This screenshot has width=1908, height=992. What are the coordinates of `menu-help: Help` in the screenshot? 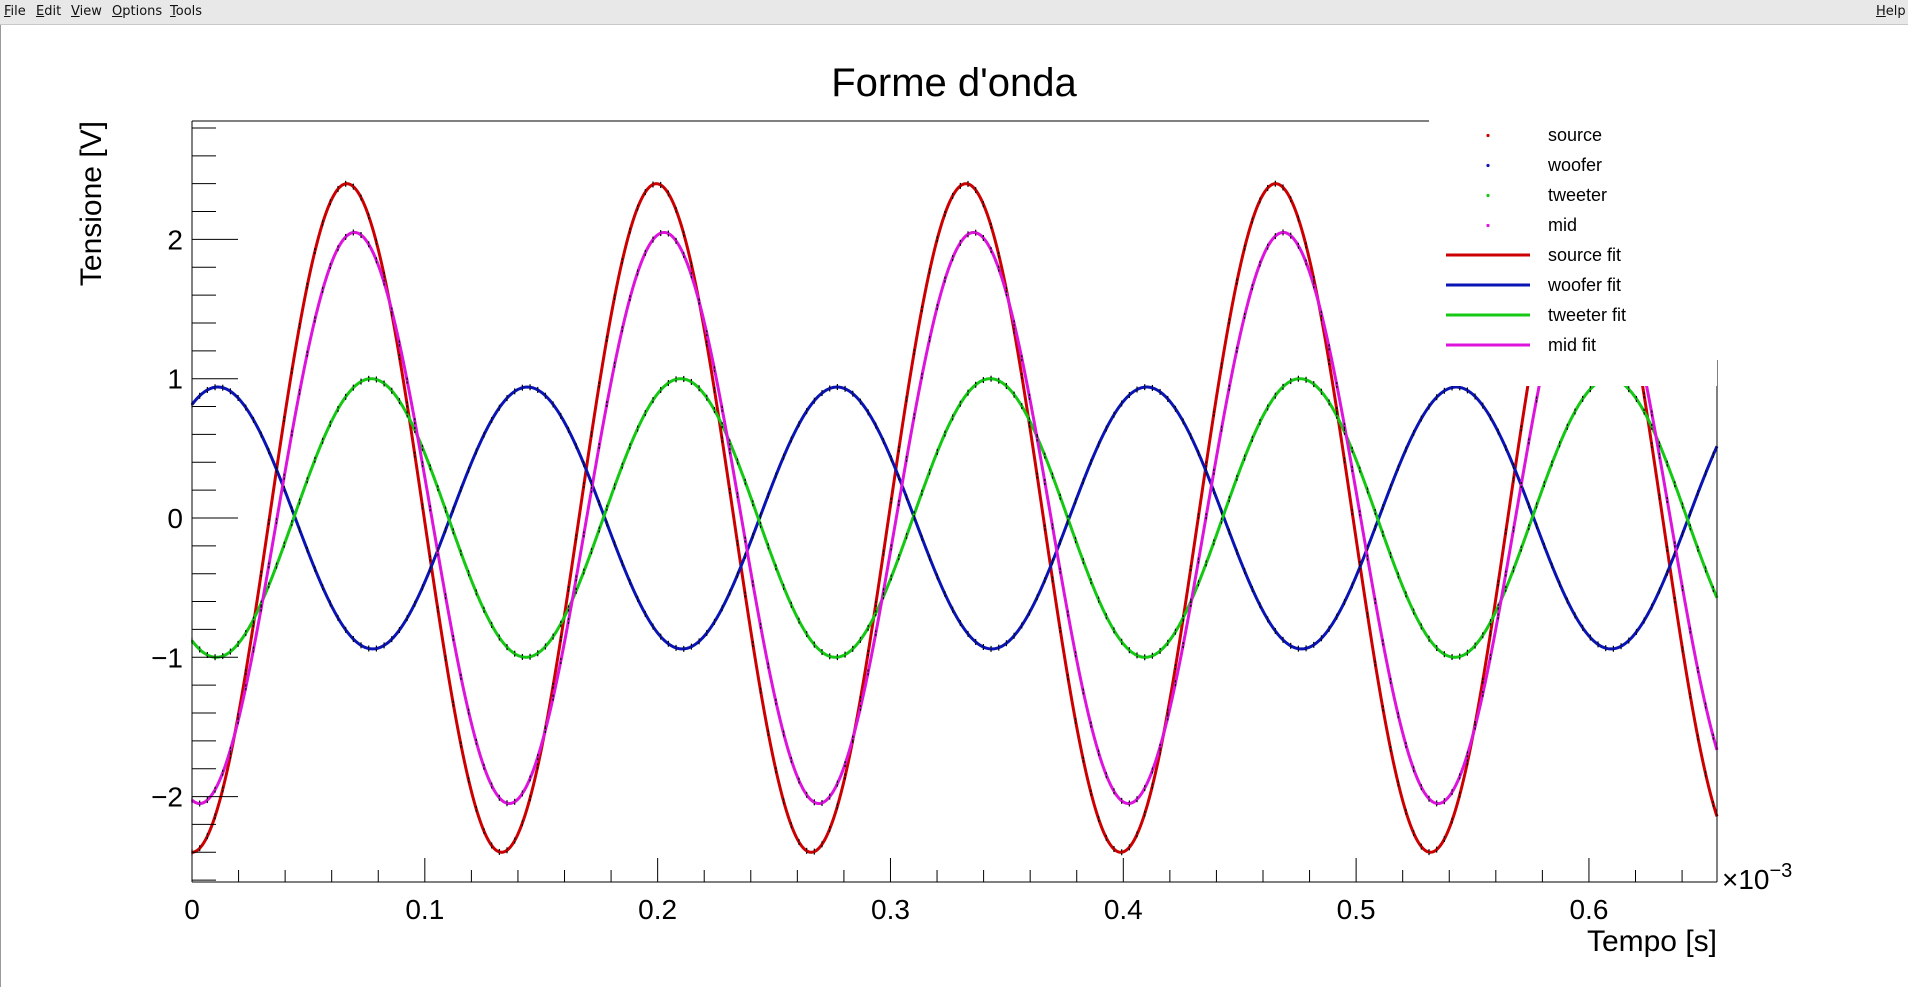 It's located at (1891, 11).